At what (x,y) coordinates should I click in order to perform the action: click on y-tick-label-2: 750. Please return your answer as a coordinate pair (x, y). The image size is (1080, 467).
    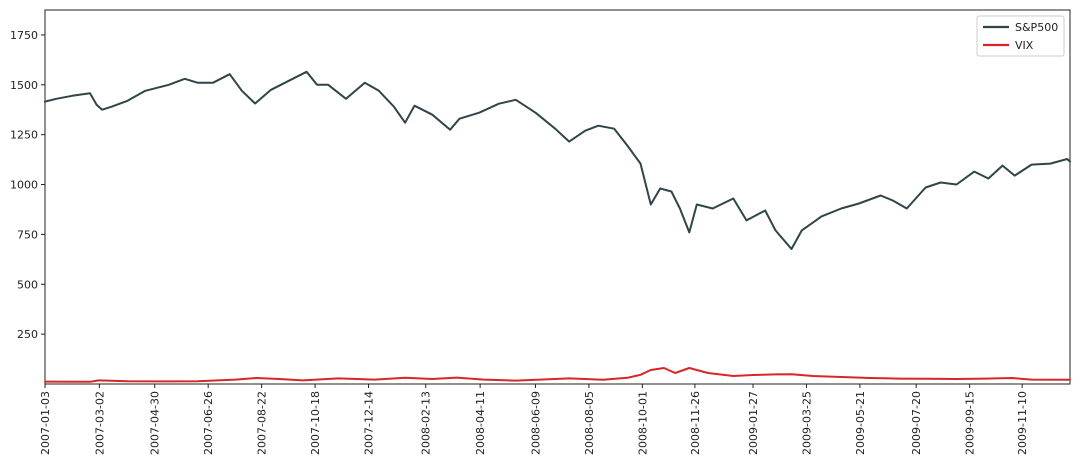
    Looking at the image, I should click on (27, 234).